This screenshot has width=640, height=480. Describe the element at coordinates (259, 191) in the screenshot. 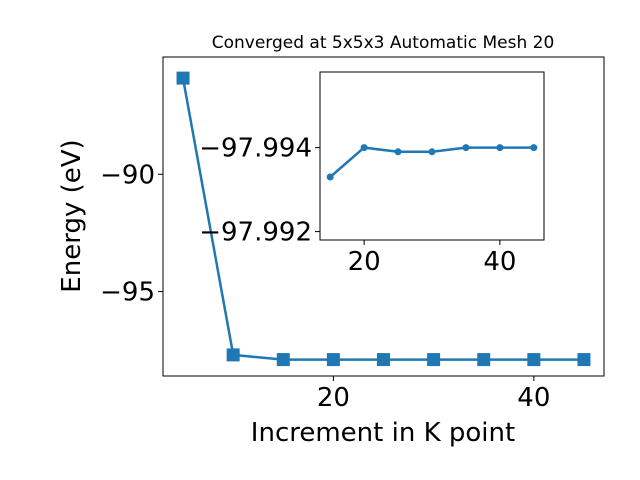

I see `inset-y-ticks: −97.994 −97.992` at that location.